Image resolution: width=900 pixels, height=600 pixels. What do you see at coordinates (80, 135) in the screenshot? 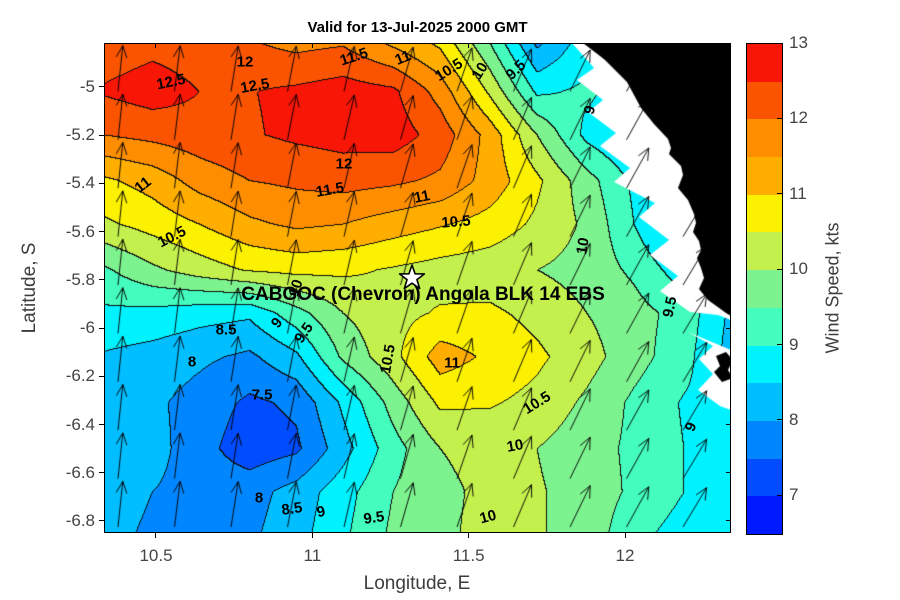
I see `y-tick-label: -5.2` at bounding box center [80, 135].